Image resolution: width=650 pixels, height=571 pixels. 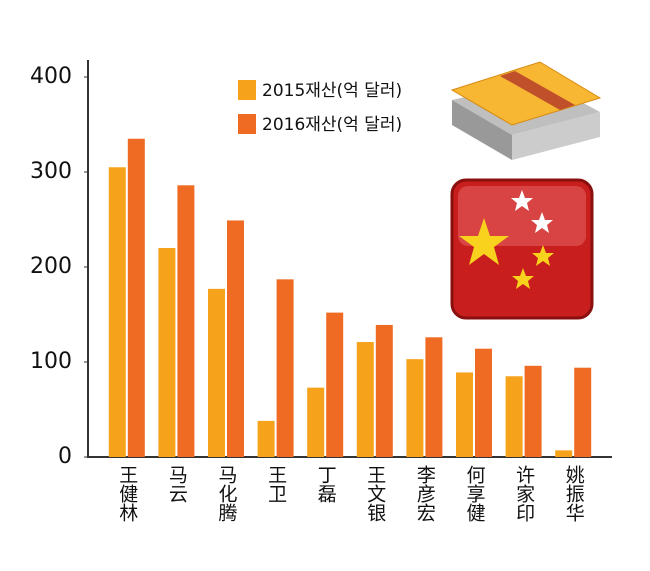 What do you see at coordinates (65, 456) in the screenshot?
I see `y-tick-label: 0` at bounding box center [65, 456].